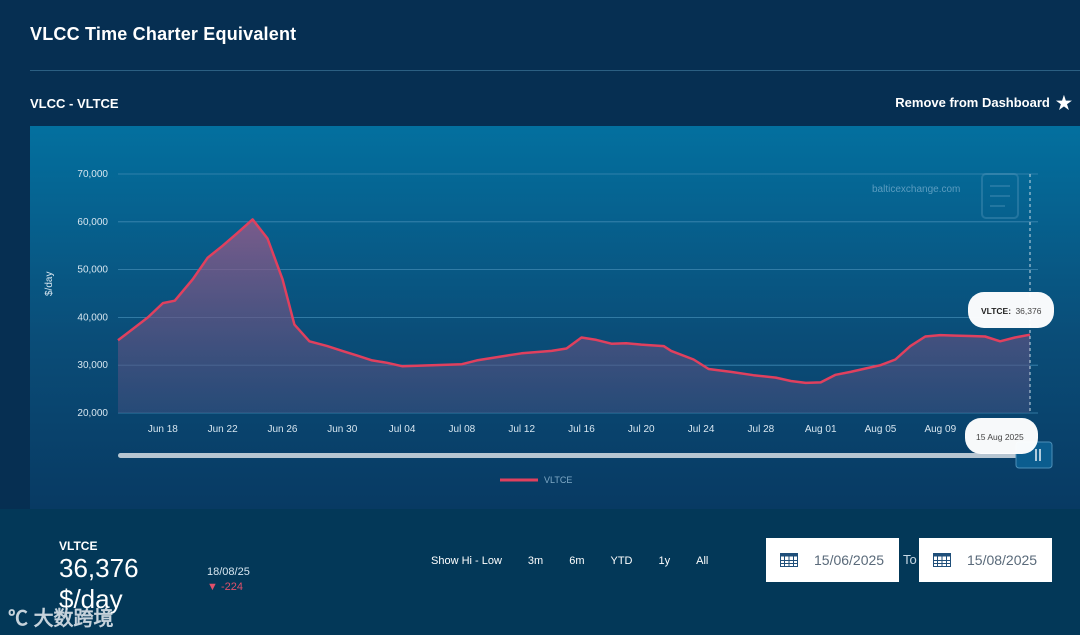  I want to click on tooltip-date: 15 Aug 2025, so click(1000, 437).